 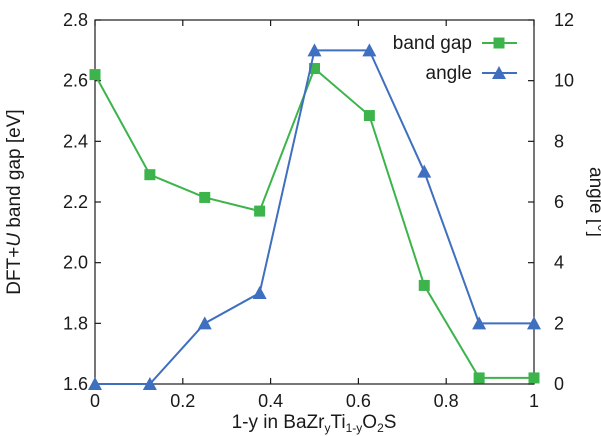 What do you see at coordinates (446, 401) in the screenshot?
I see `x-tick-label: 0.8` at bounding box center [446, 401].